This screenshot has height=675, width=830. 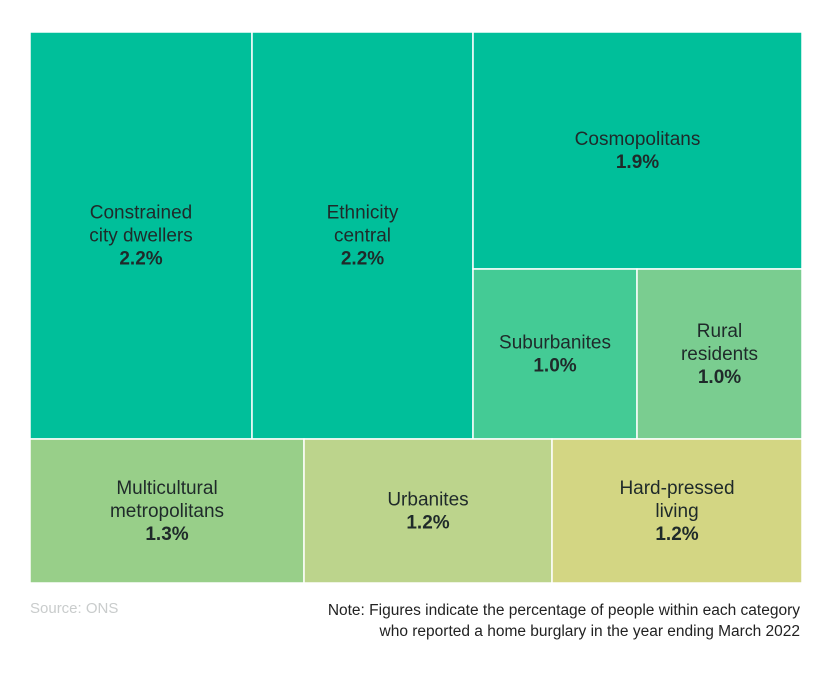 What do you see at coordinates (166, 534) in the screenshot?
I see `tile-value-label: 1.3%` at bounding box center [166, 534].